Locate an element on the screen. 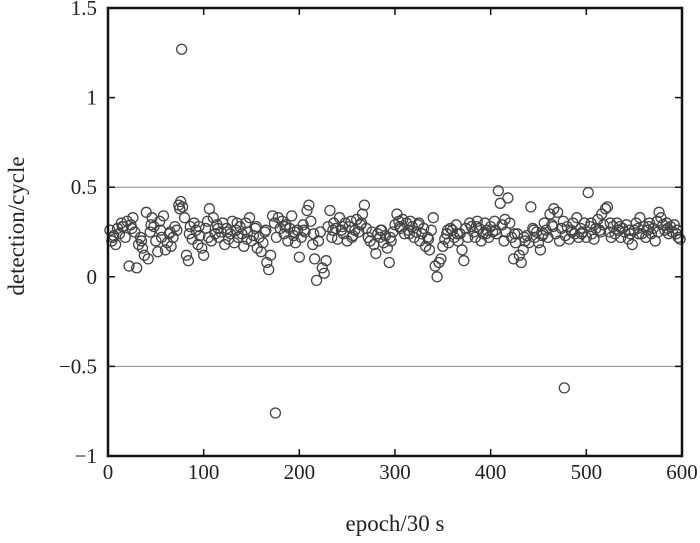 This screenshot has height=543, width=700. y-tick-label: 0 is located at coordinates (92, 277).